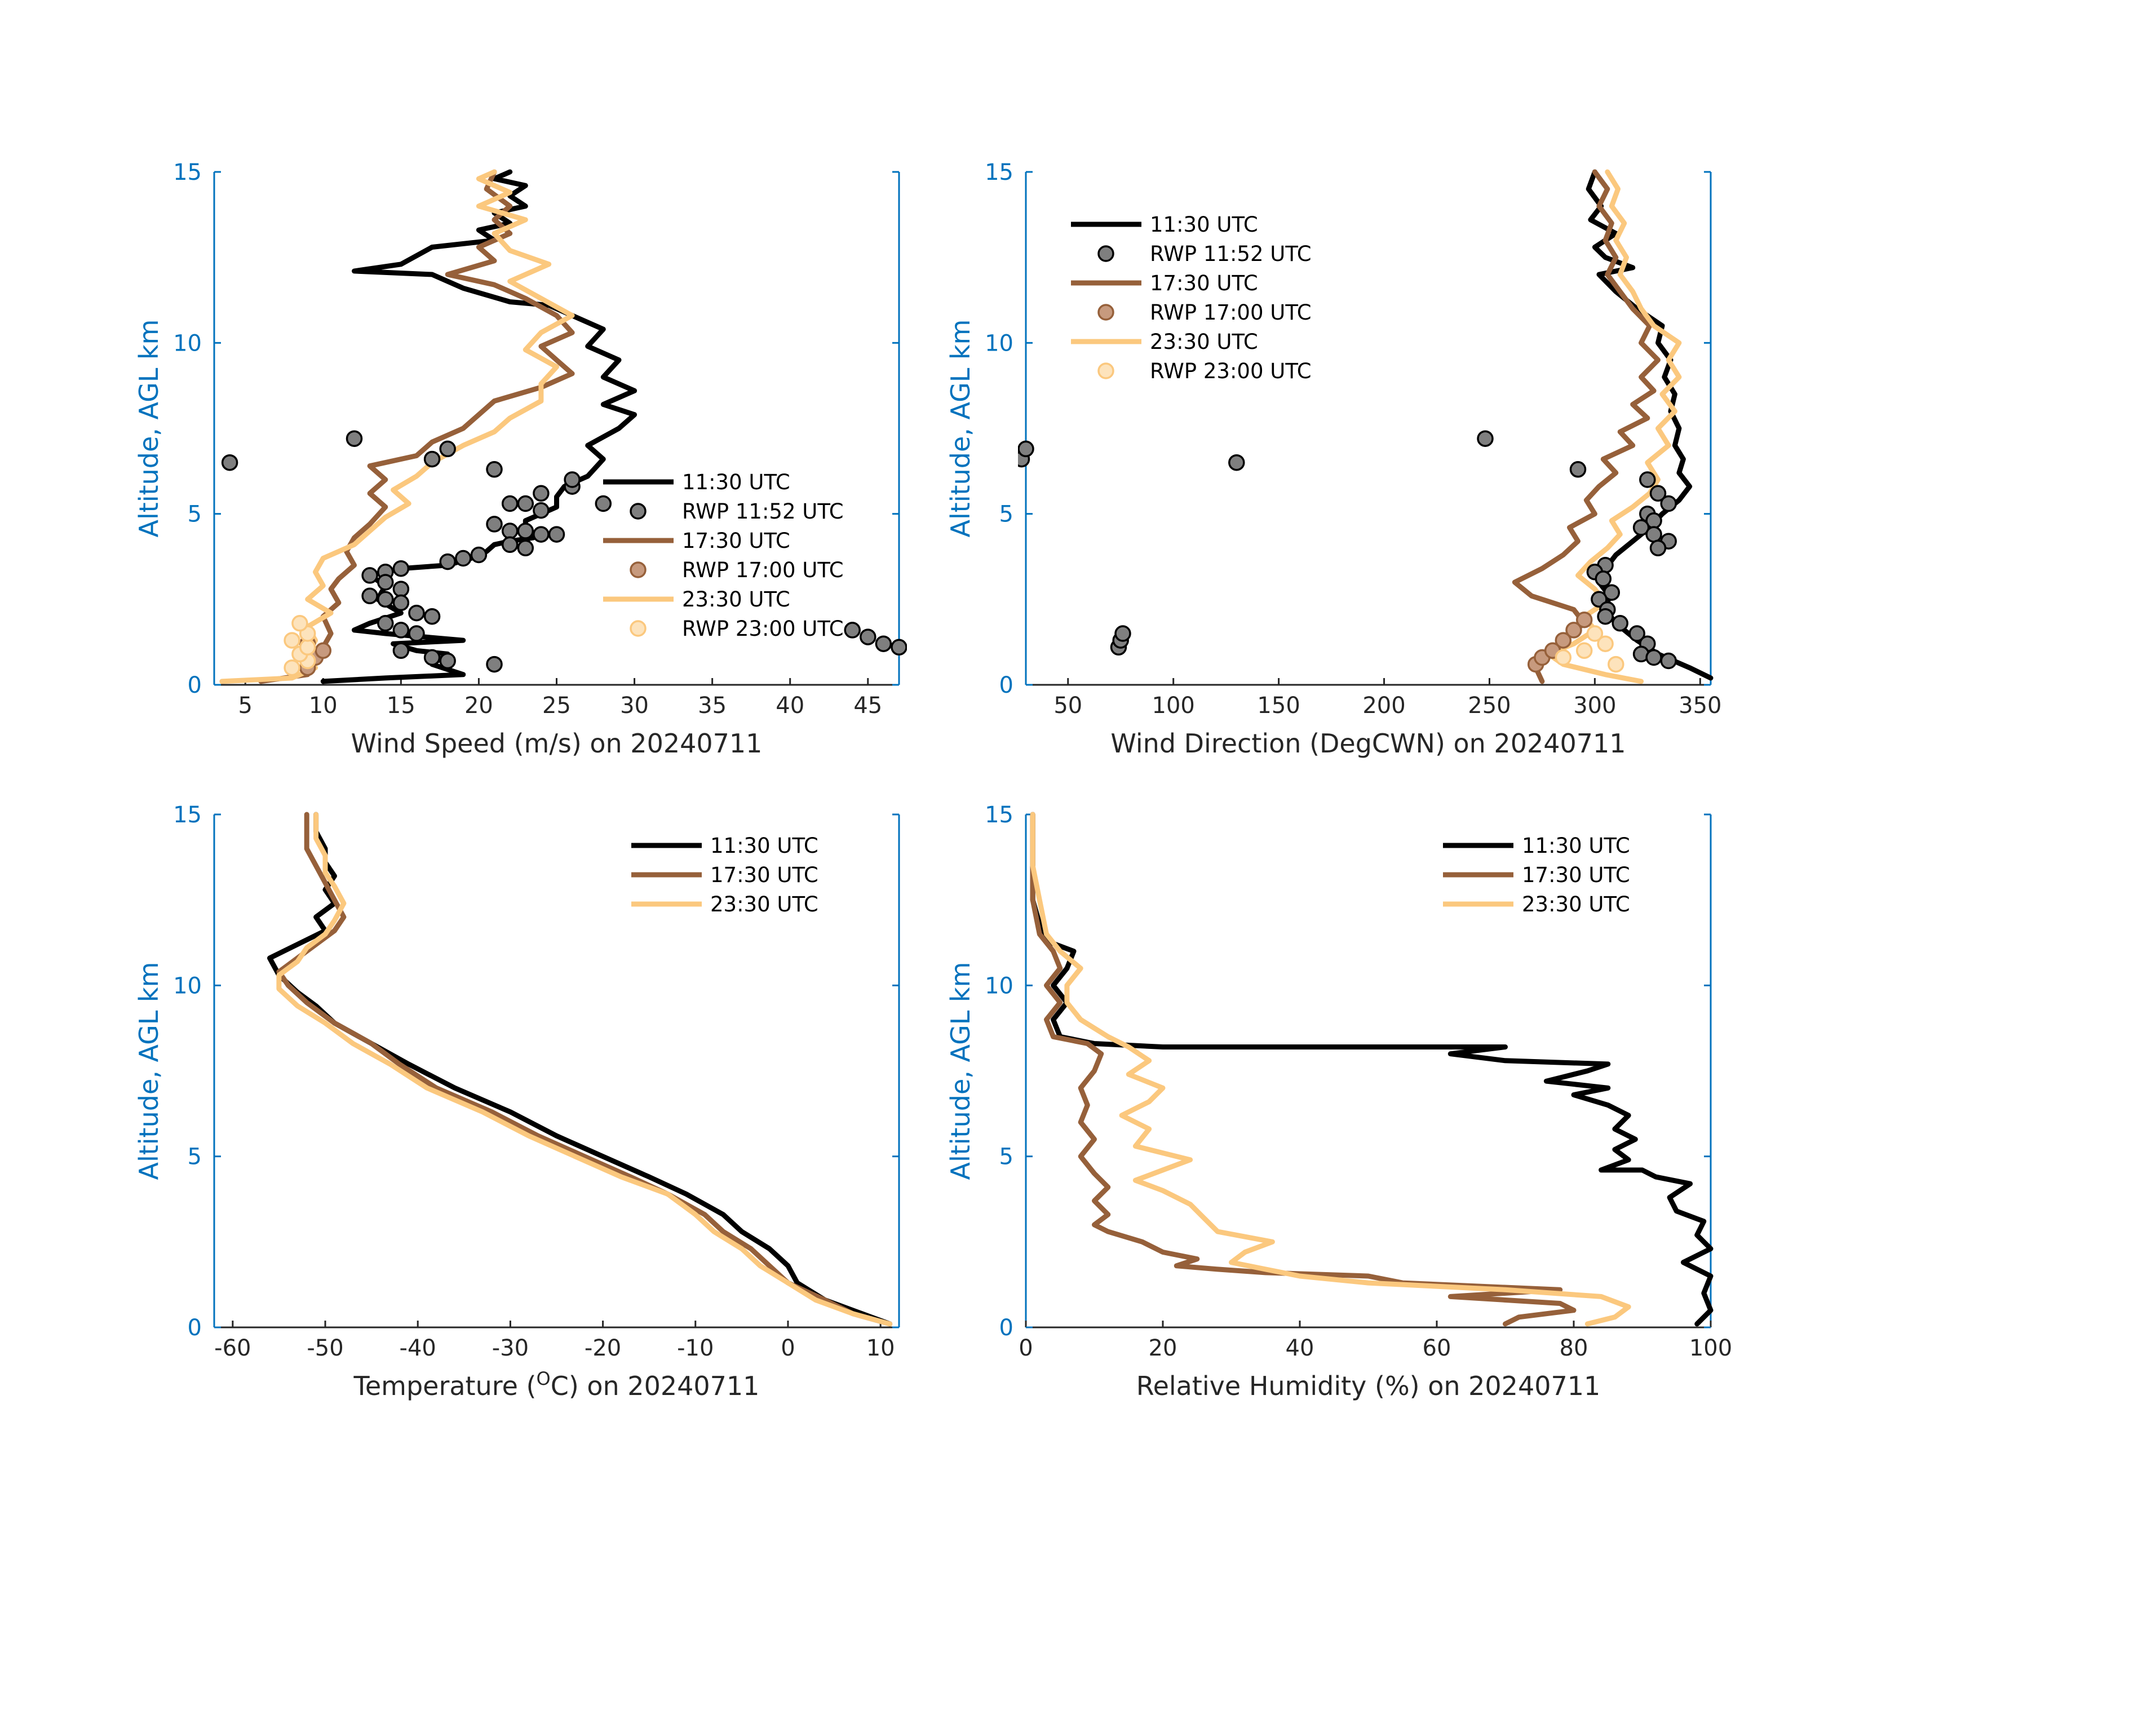 This screenshot has width=2156, height=1736. What do you see at coordinates (635, 706) in the screenshot?
I see `x-tick-label: 30` at bounding box center [635, 706].